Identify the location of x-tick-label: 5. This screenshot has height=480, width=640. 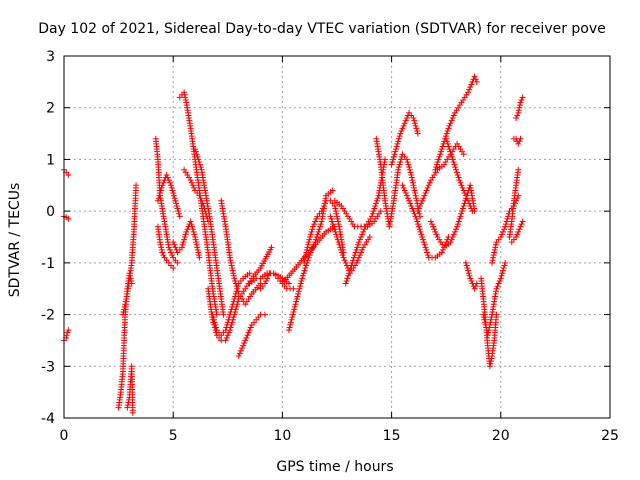
(173, 436).